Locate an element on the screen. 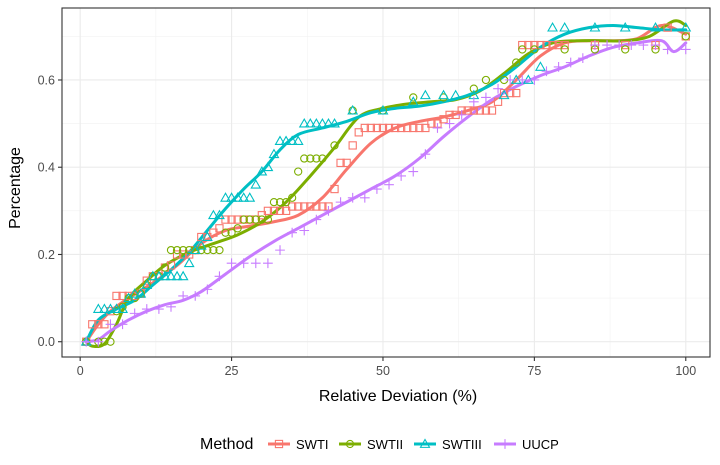  legend-item-uucp: UUCP is located at coordinates (526, 444).